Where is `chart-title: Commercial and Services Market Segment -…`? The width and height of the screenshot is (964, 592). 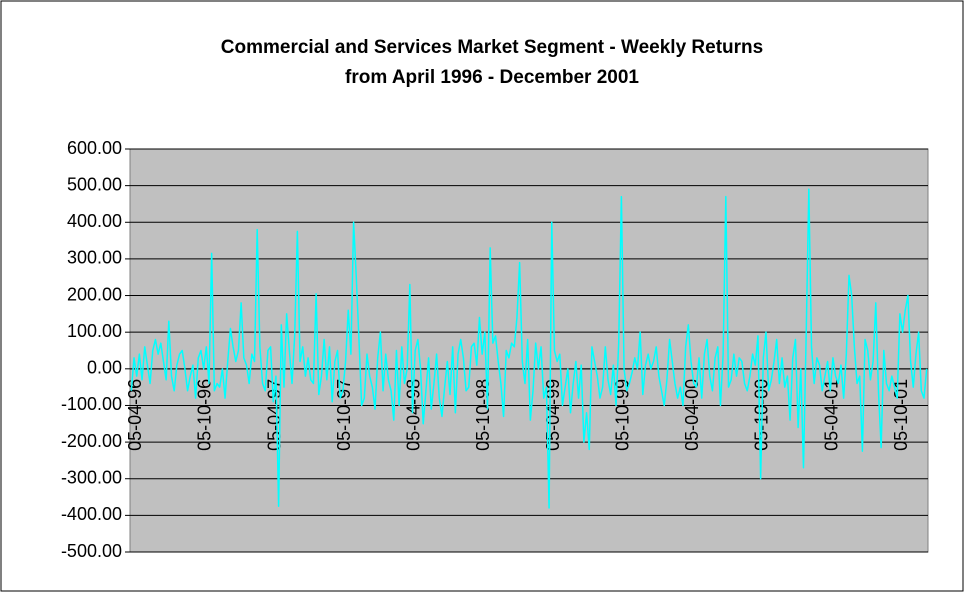 chart-title: Commercial and Services Market Segment -… is located at coordinates (492, 47).